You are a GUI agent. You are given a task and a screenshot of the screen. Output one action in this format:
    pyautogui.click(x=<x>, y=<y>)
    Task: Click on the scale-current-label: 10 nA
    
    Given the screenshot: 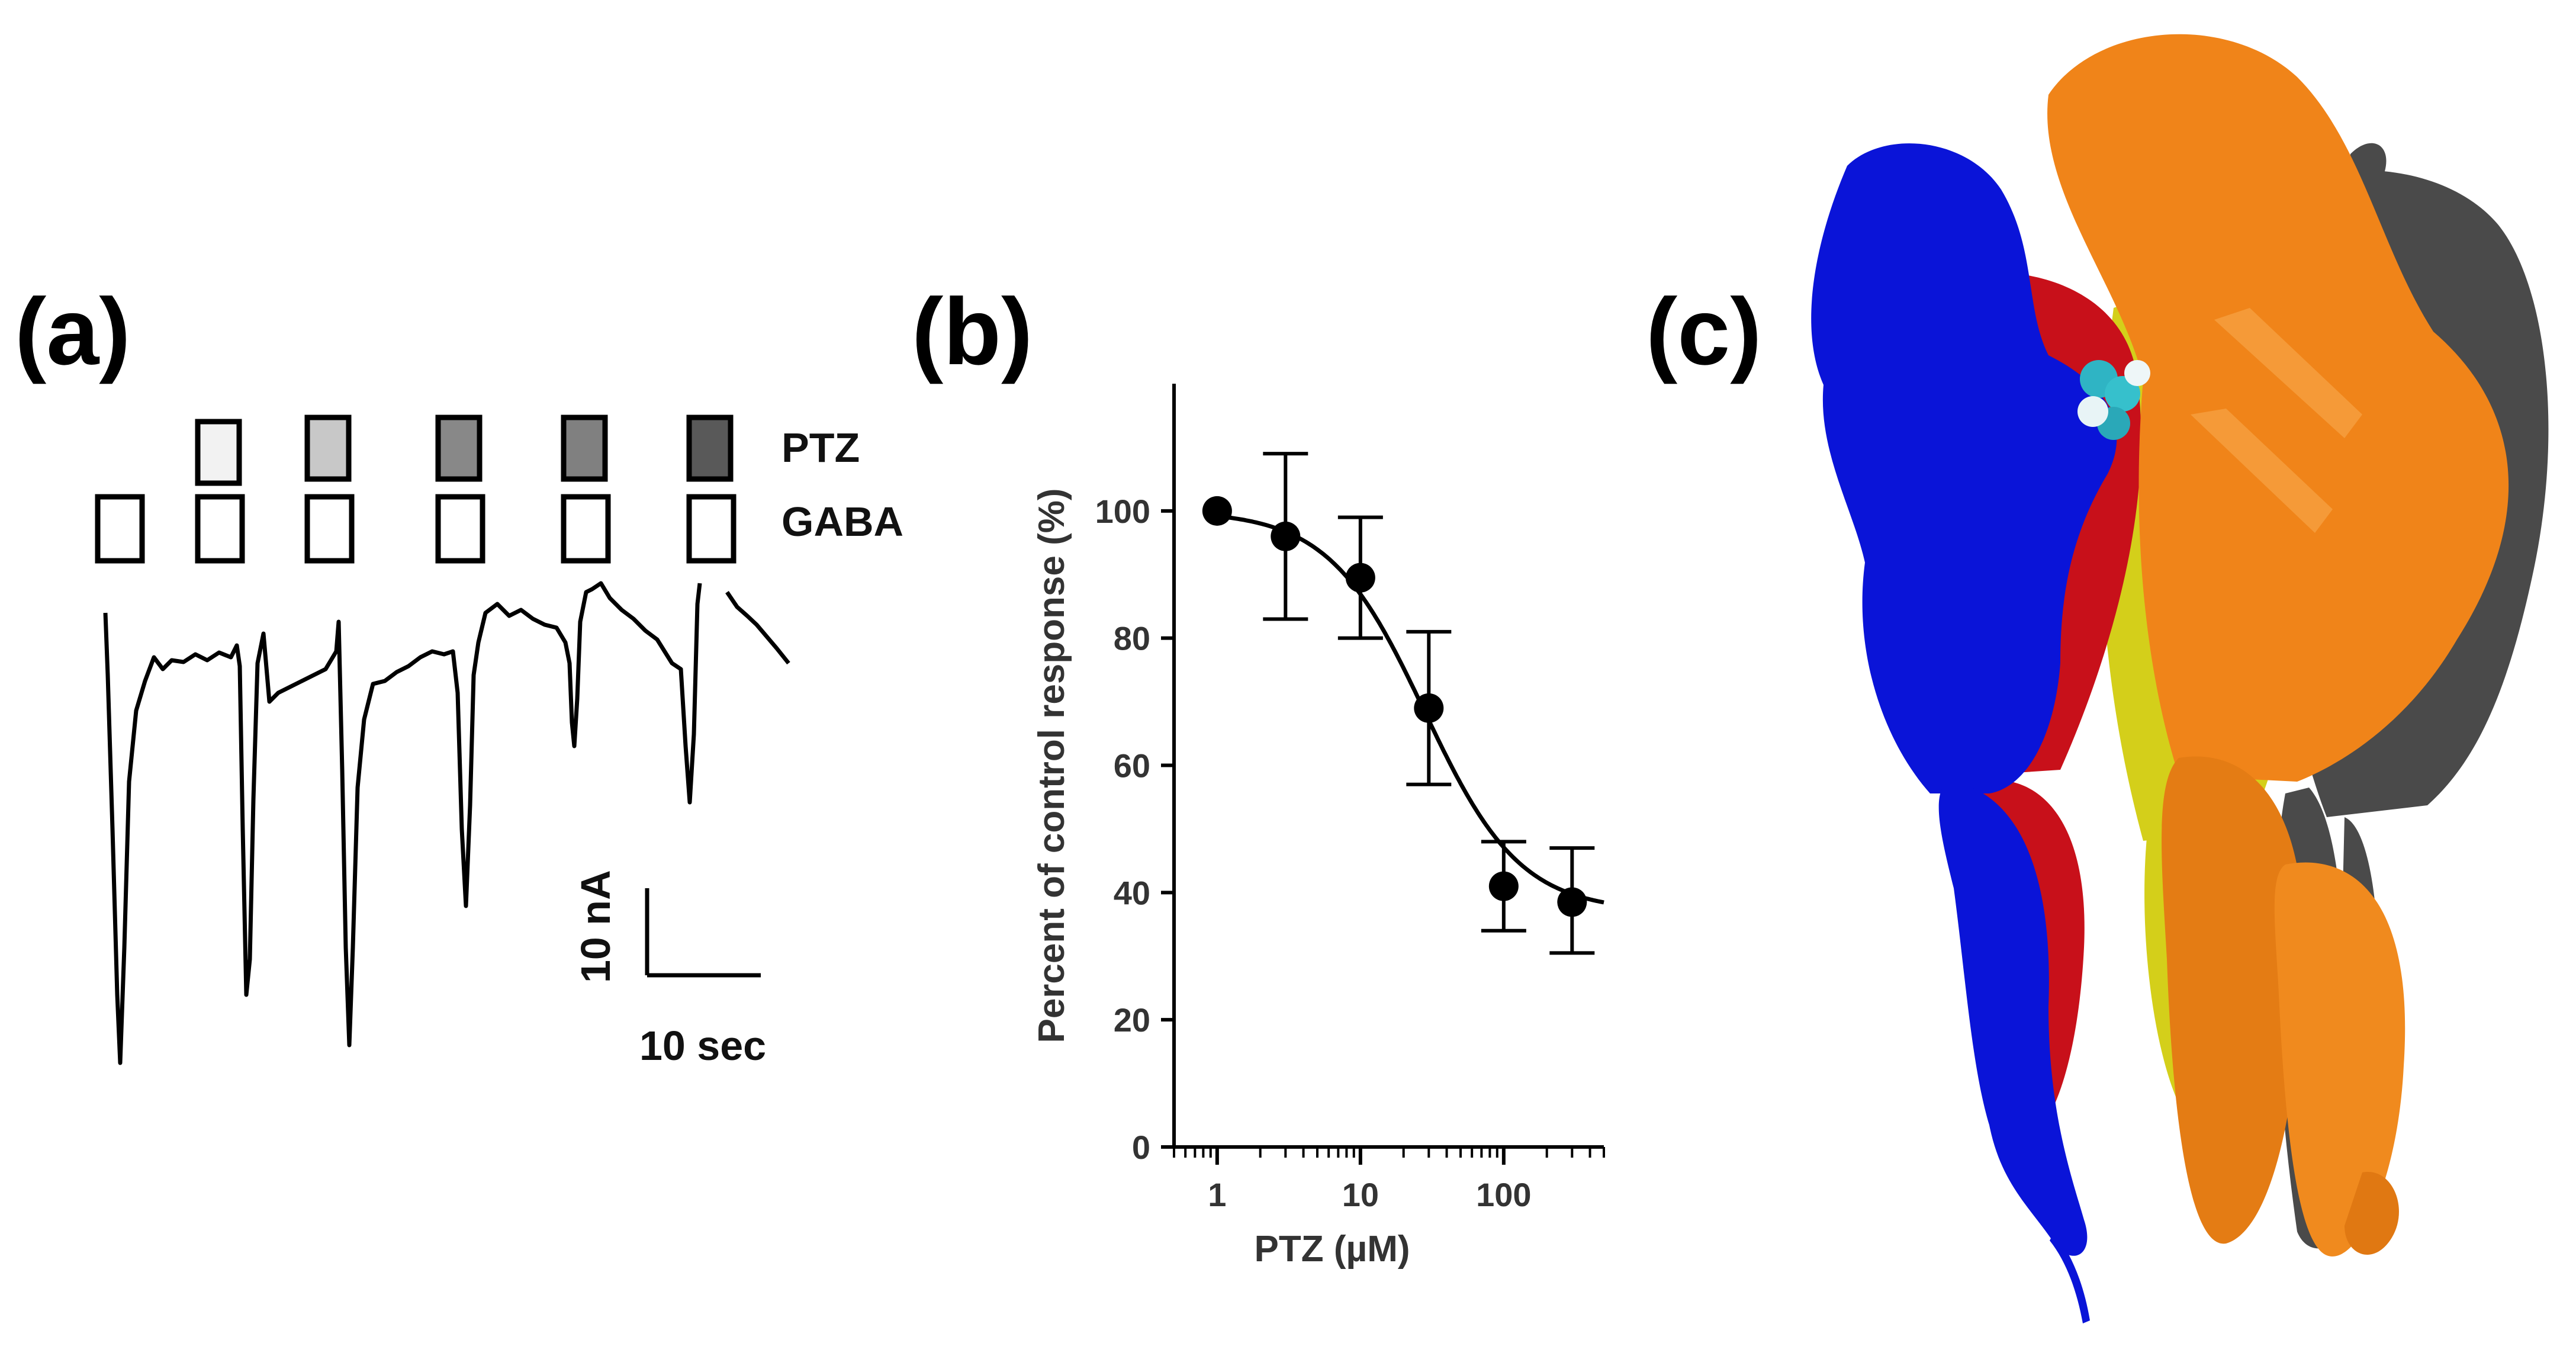 What is the action you would take?
    pyautogui.click(x=596, y=926)
    